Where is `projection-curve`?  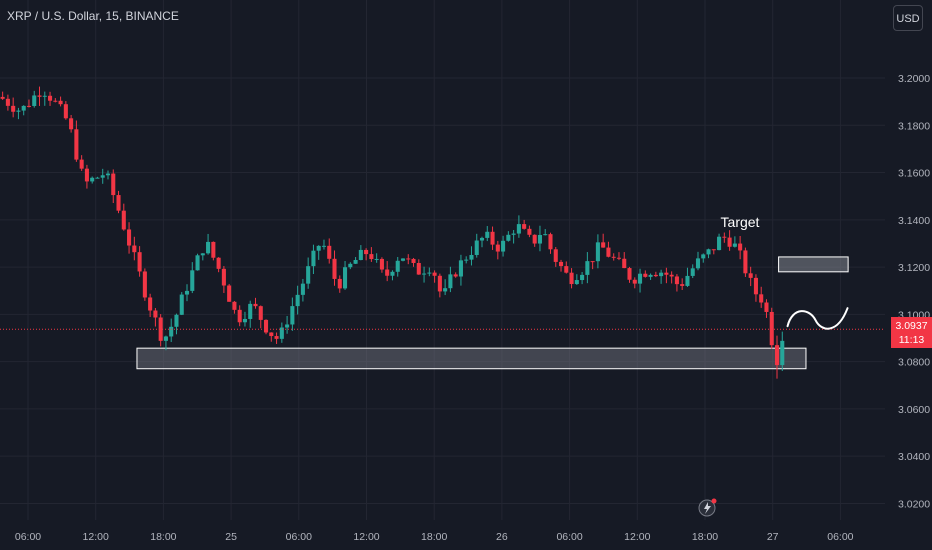 projection-curve is located at coordinates (817, 318).